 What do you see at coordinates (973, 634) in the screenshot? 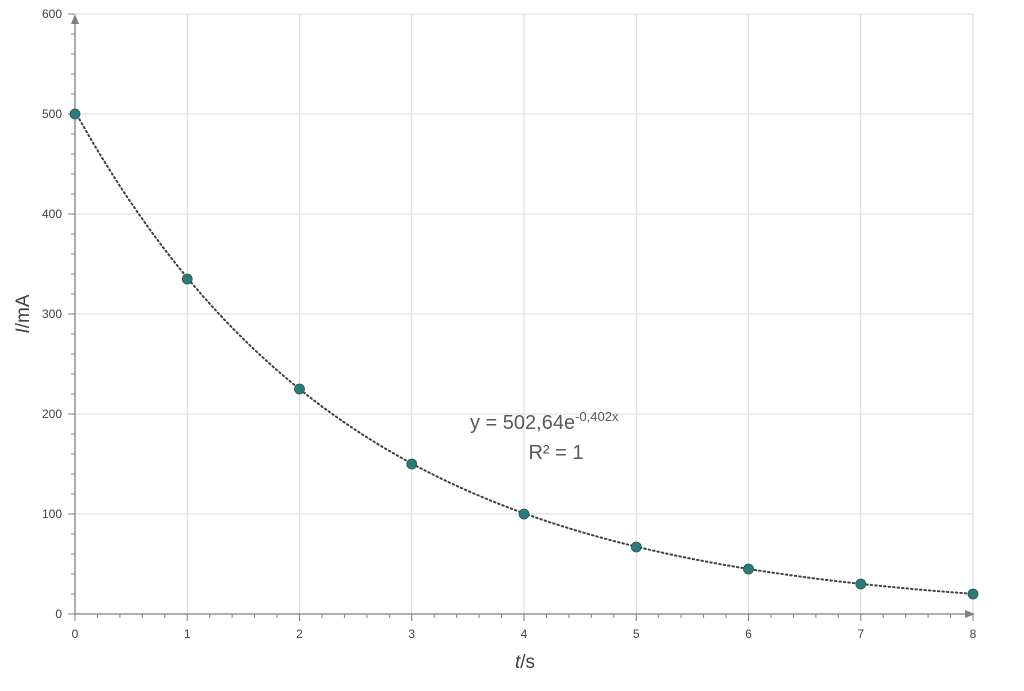
I see `x-tick-label: 8` at bounding box center [973, 634].